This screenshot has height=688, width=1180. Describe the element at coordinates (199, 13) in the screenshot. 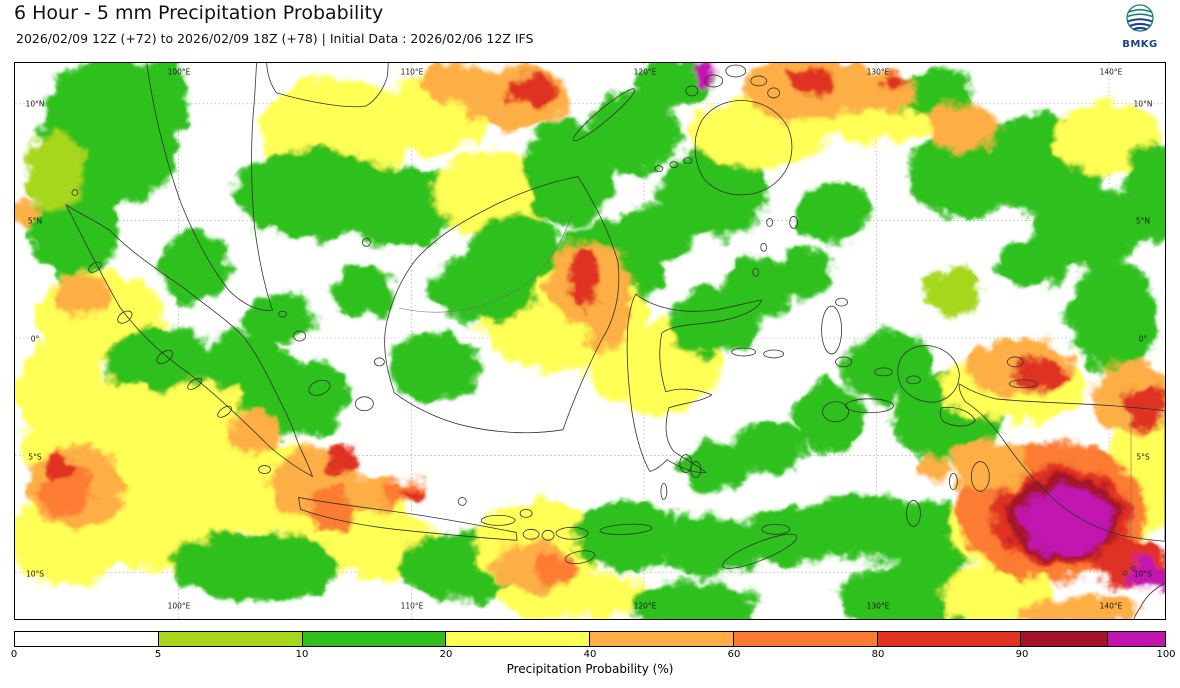

I see `page-title: 6 Hour - 5 mm Precipitation Probability` at that location.